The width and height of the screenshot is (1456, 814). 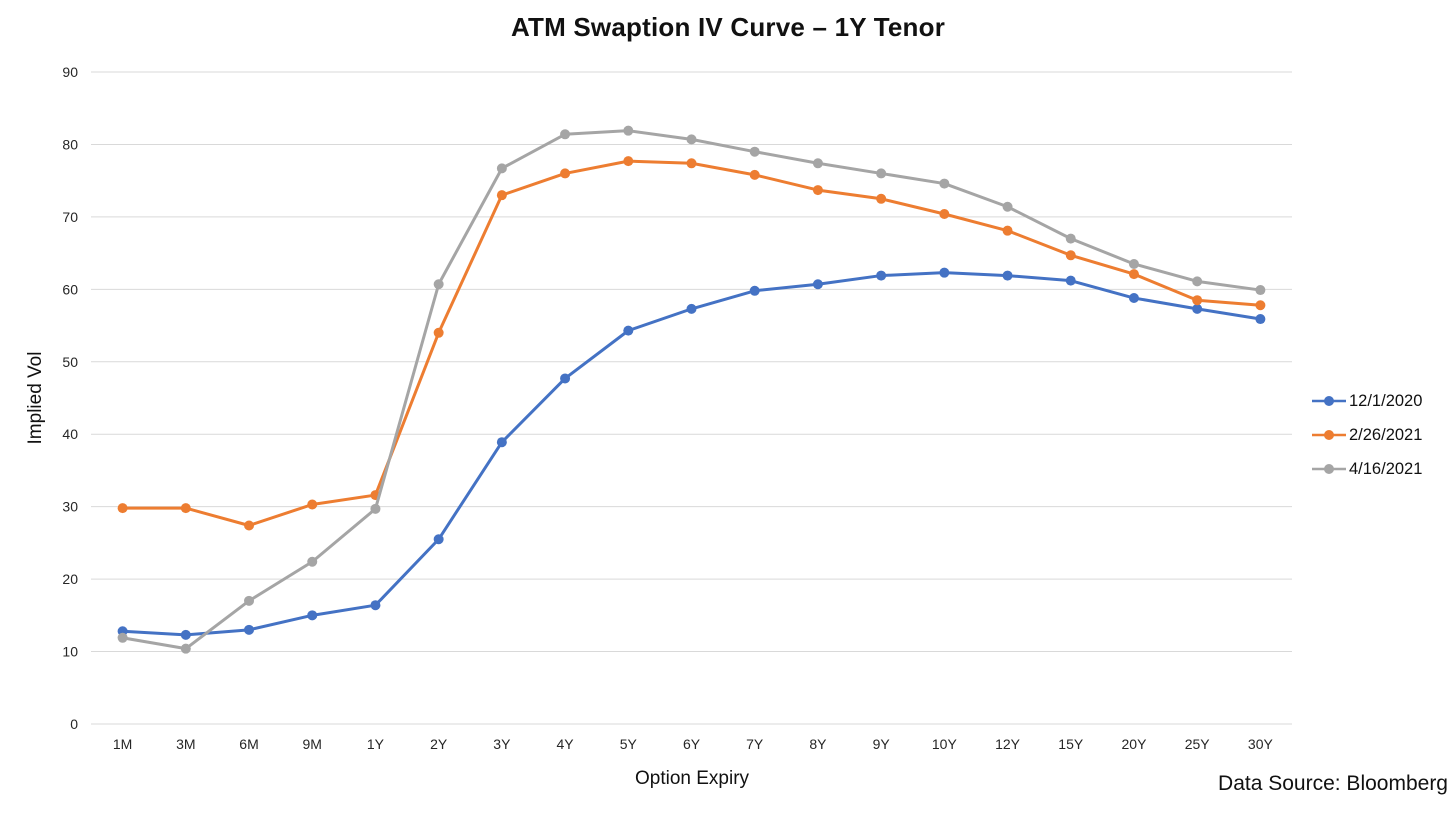 What do you see at coordinates (1260, 305) in the screenshot?
I see `data-point-1-30Y` at bounding box center [1260, 305].